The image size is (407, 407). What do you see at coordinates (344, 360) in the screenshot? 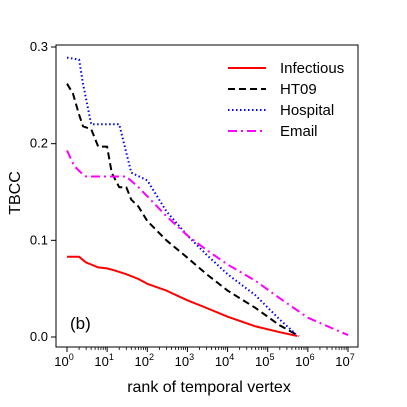
I see `x-tick-label: 10⁷` at bounding box center [344, 360].